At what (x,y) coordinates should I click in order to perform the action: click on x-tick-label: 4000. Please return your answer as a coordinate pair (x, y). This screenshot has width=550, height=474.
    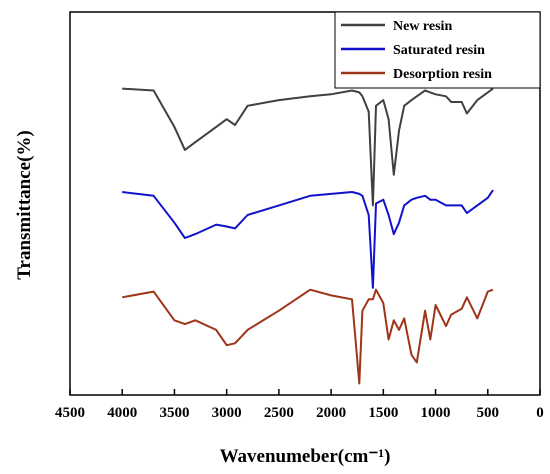
    Looking at the image, I should click on (122, 413).